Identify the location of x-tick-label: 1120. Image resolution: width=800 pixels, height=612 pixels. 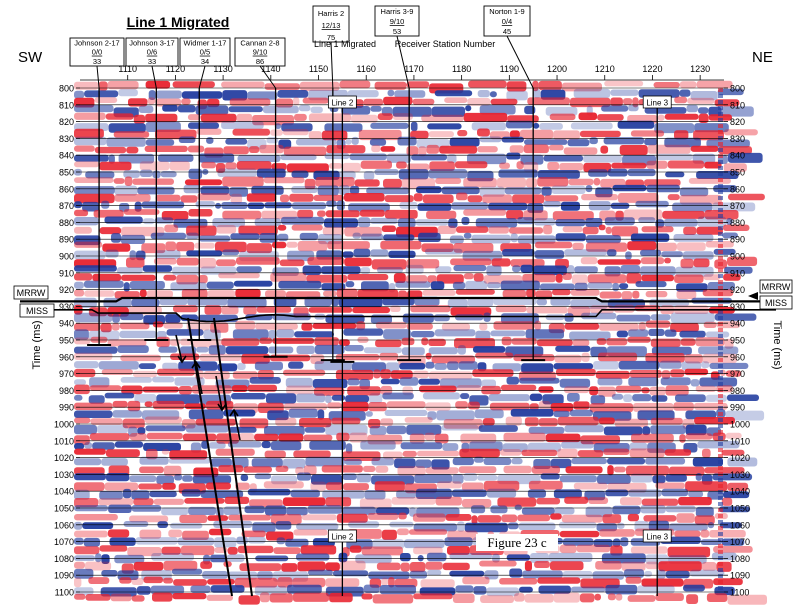
(175, 69).